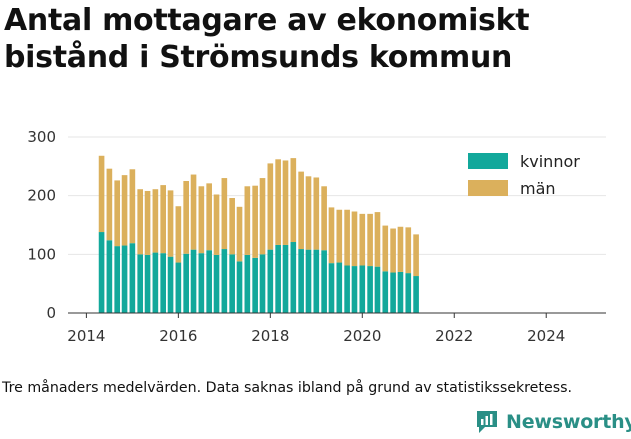 The width and height of the screenshot is (631, 439). I want to click on y-tick-label: 300, so click(41, 137).